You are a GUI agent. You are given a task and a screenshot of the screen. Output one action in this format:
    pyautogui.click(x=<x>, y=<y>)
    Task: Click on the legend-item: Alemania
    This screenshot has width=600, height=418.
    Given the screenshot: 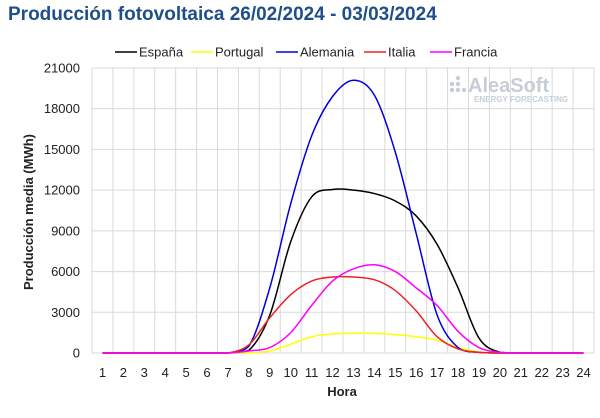 What is the action you would take?
    pyautogui.click(x=315, y=52)
    